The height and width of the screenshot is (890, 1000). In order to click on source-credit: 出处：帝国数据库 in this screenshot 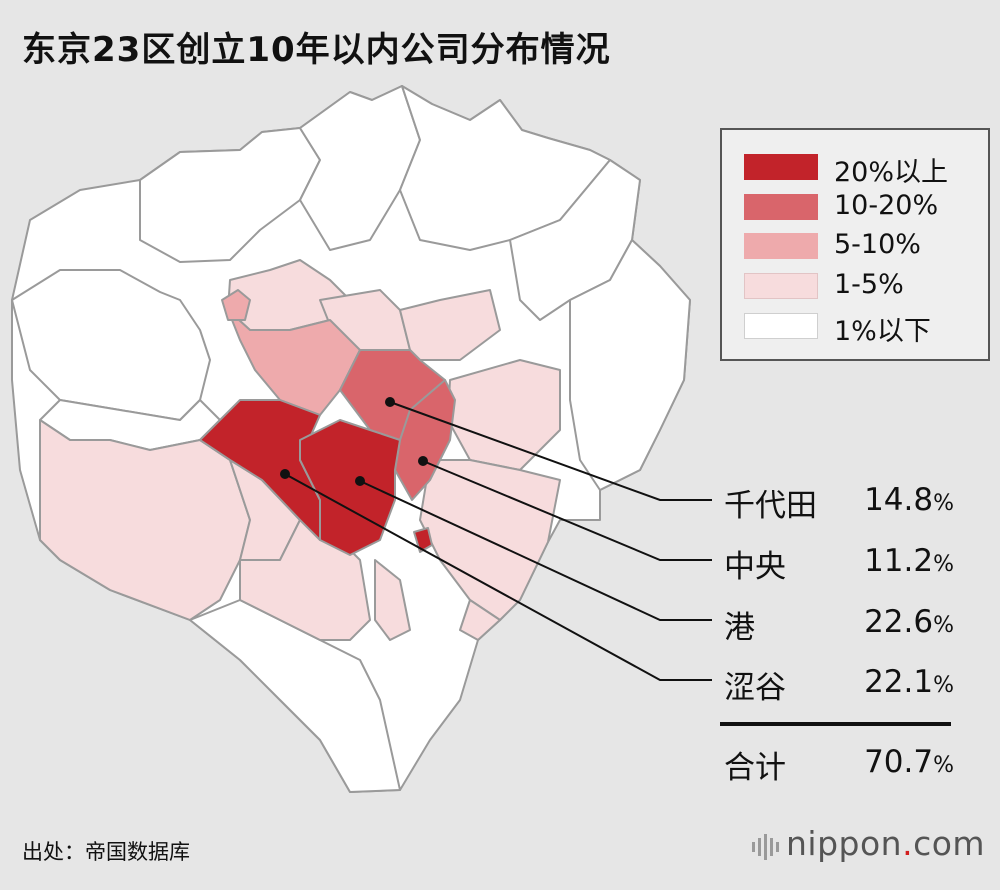, I will do `click(106, 852)`.